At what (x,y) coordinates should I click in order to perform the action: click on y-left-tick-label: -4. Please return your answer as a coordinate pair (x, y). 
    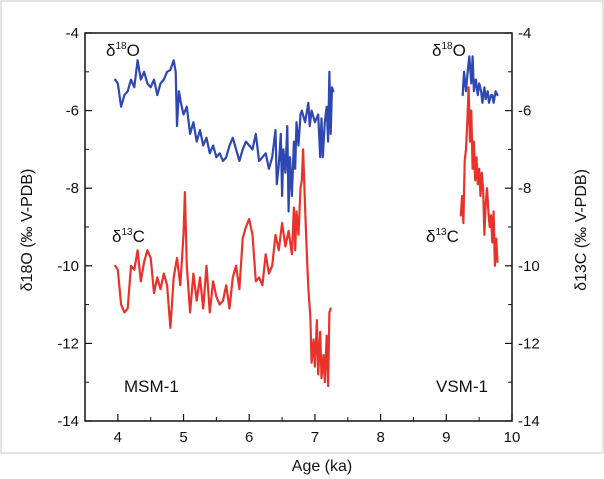
    Looking at the image, I should click on (72, 33).